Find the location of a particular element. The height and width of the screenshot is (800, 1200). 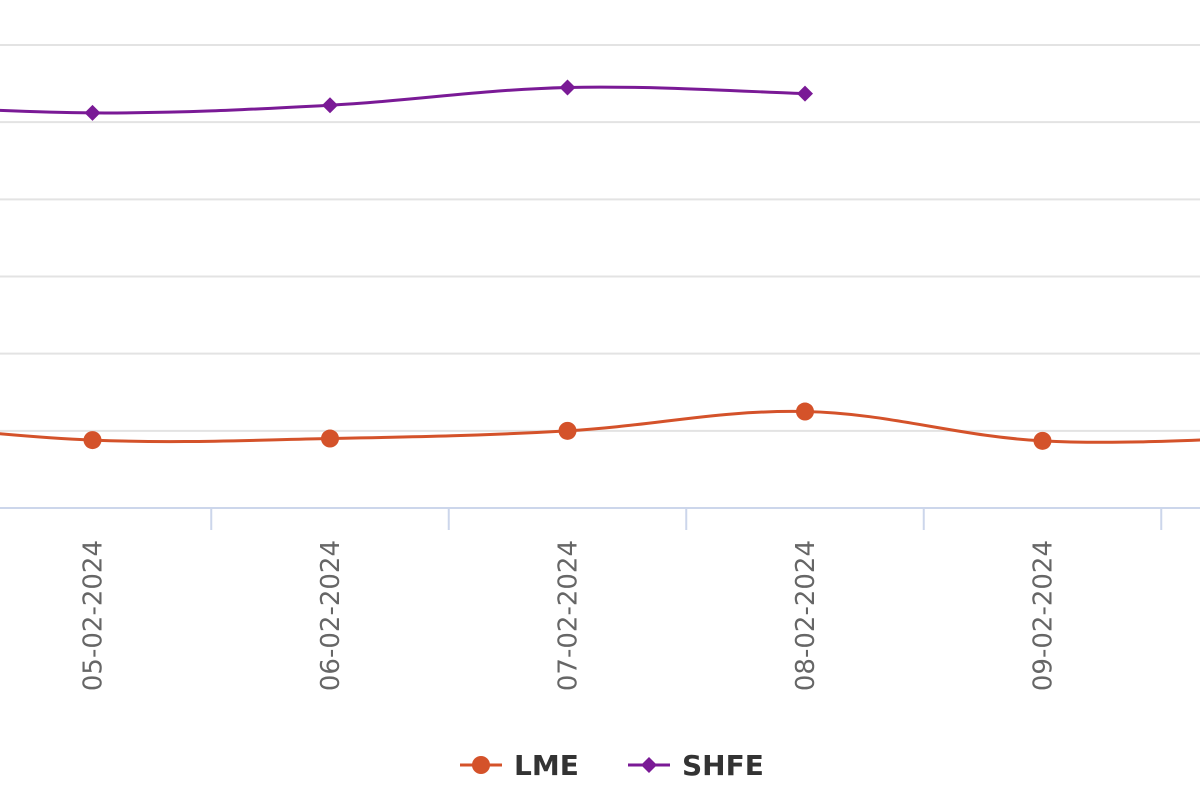

x-tick-label: 05-02-2024 is located at coordinates (94, 615).